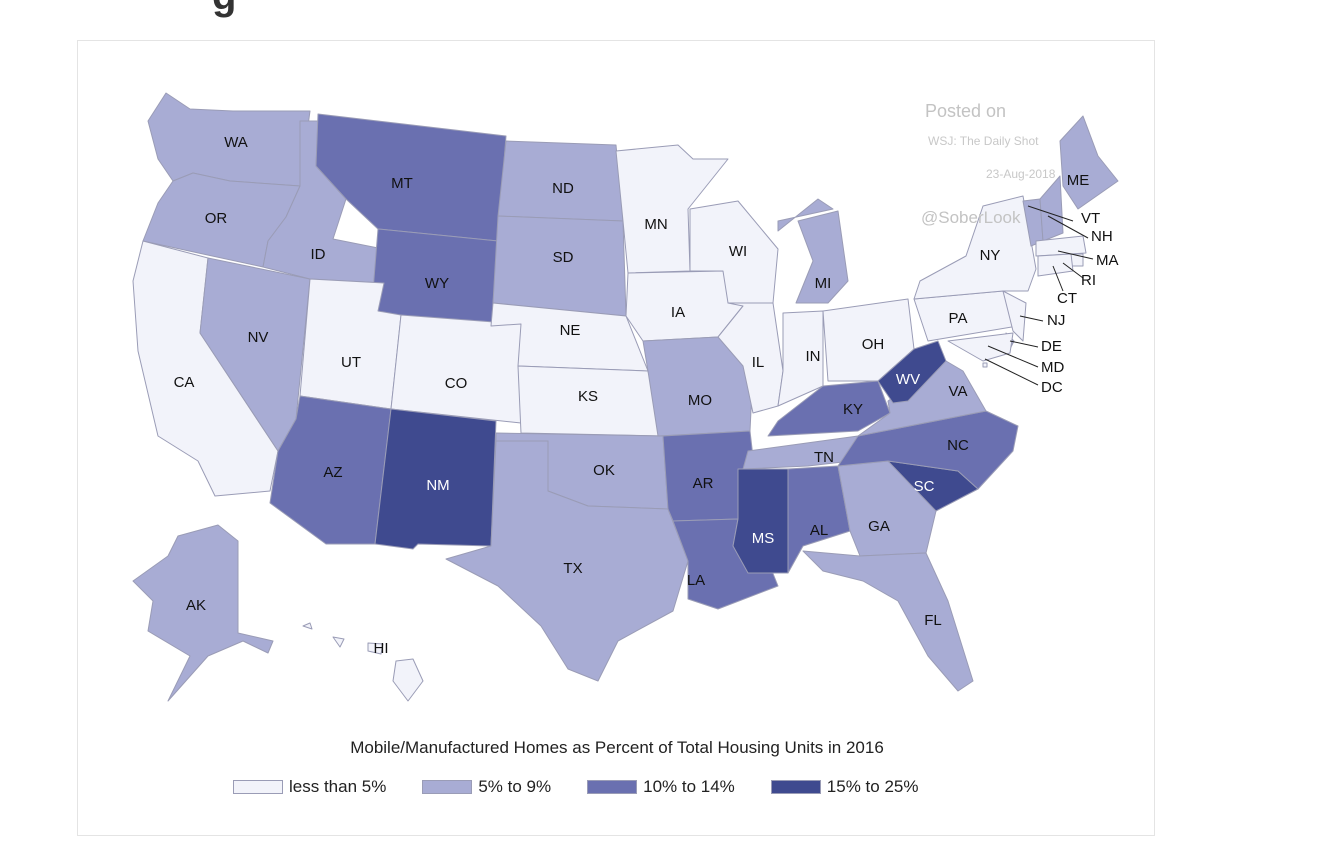 The width and height of the screenshot is (1324, 862). What do you see at coordinates (758, 362) in the screenshot?
I see `state-label-il: IL` at bounding box center [758, 362].